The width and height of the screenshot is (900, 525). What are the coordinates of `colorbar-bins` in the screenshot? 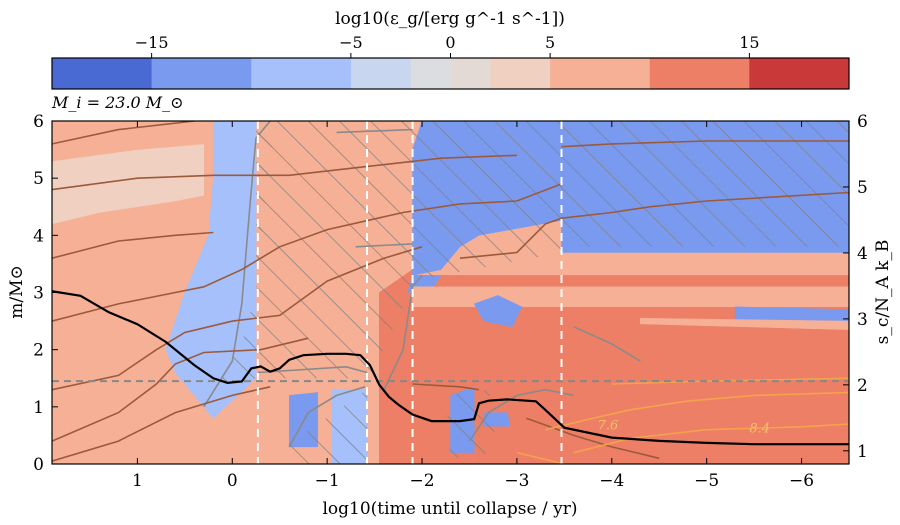 It's located at (451, 73).